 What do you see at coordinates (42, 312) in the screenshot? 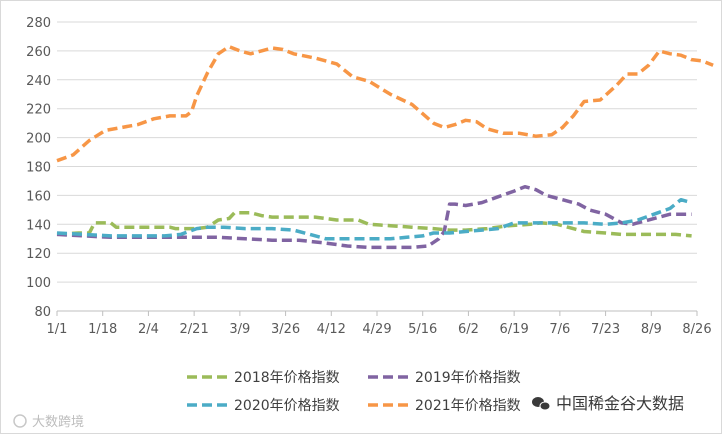
I see `y-tick-label: 80` at bounding box center [42, 312].